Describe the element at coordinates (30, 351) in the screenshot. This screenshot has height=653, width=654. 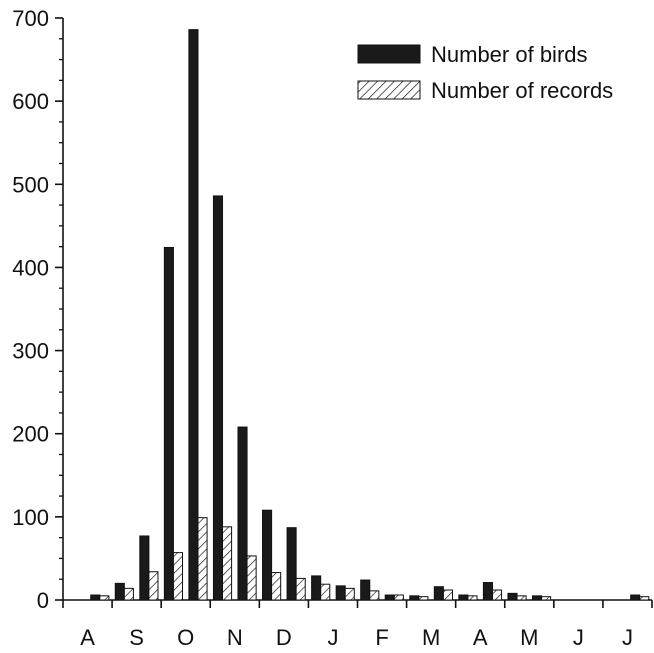
I see `y-tick-label: 300` at that location.